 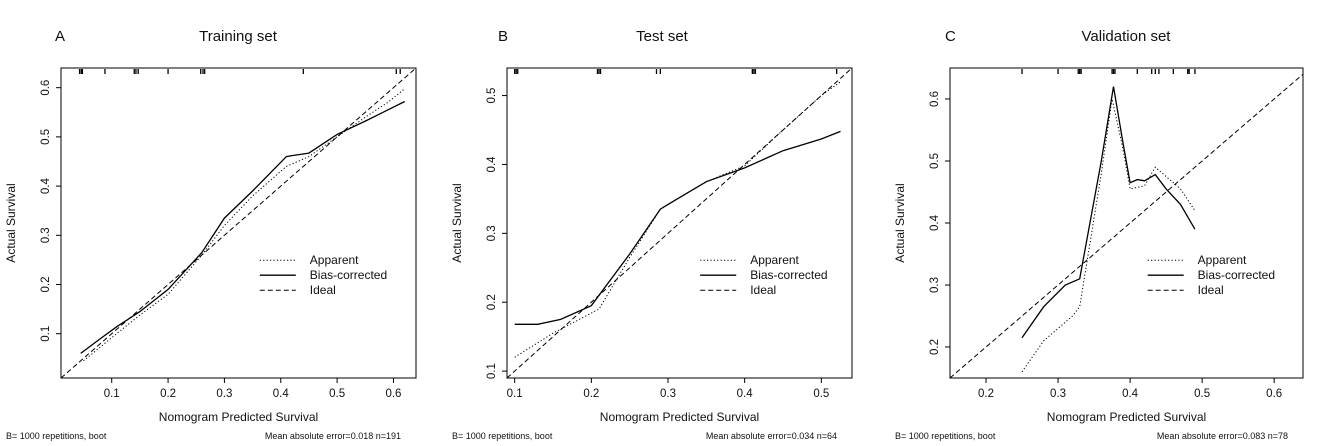 What do you see at coordinates (771, 436) in the screenshot?
I see `footer-right: Mean absolute error=0.034 n=64` at bounding box center [771, 436].